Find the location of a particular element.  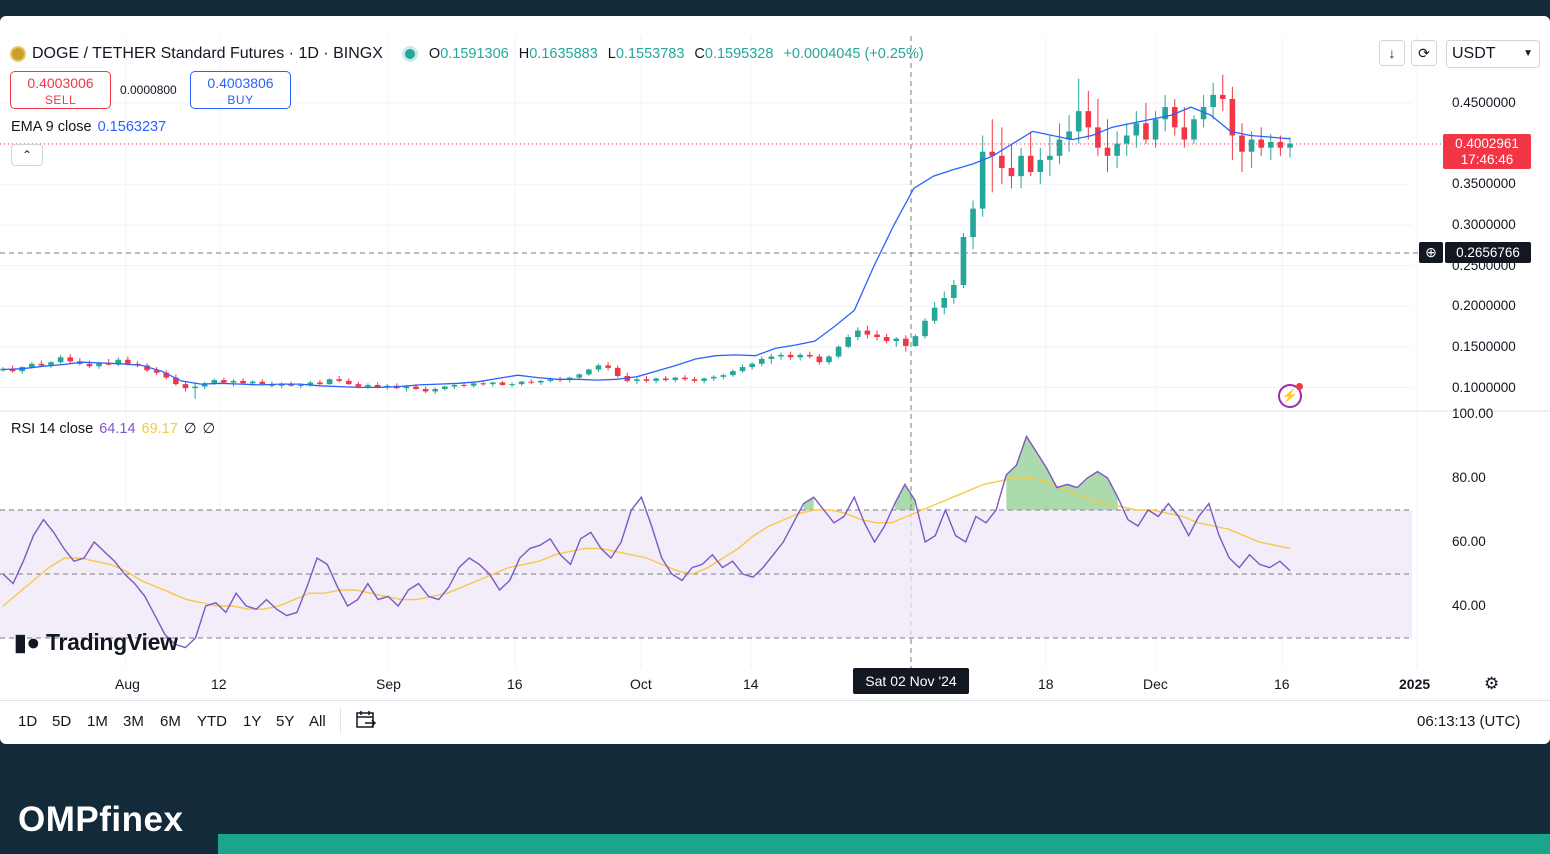

chevron-down-icon: ▼ is located at coordinates (1528, 53).